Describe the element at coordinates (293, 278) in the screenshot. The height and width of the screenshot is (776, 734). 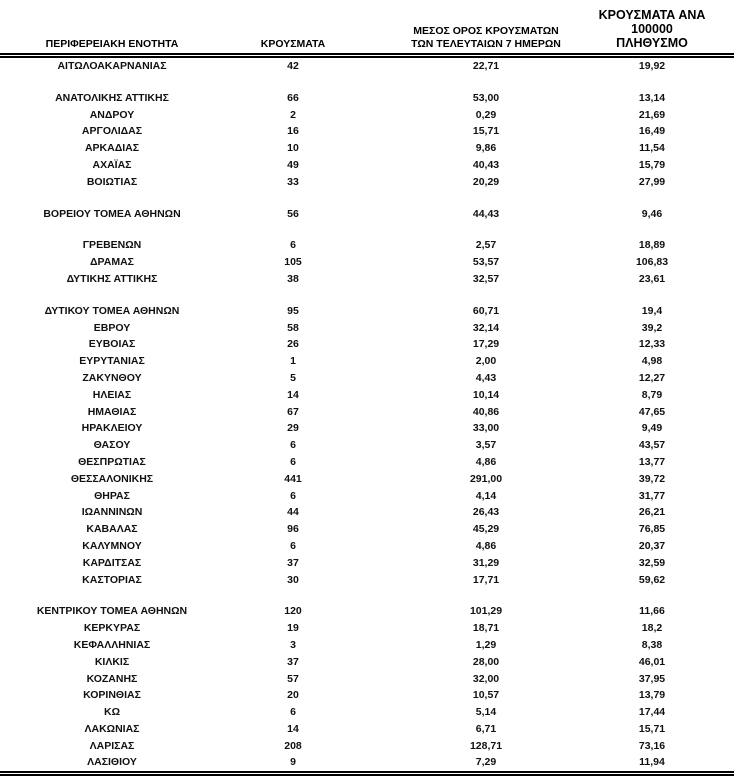
I see `cell-cases: 38` at that location.